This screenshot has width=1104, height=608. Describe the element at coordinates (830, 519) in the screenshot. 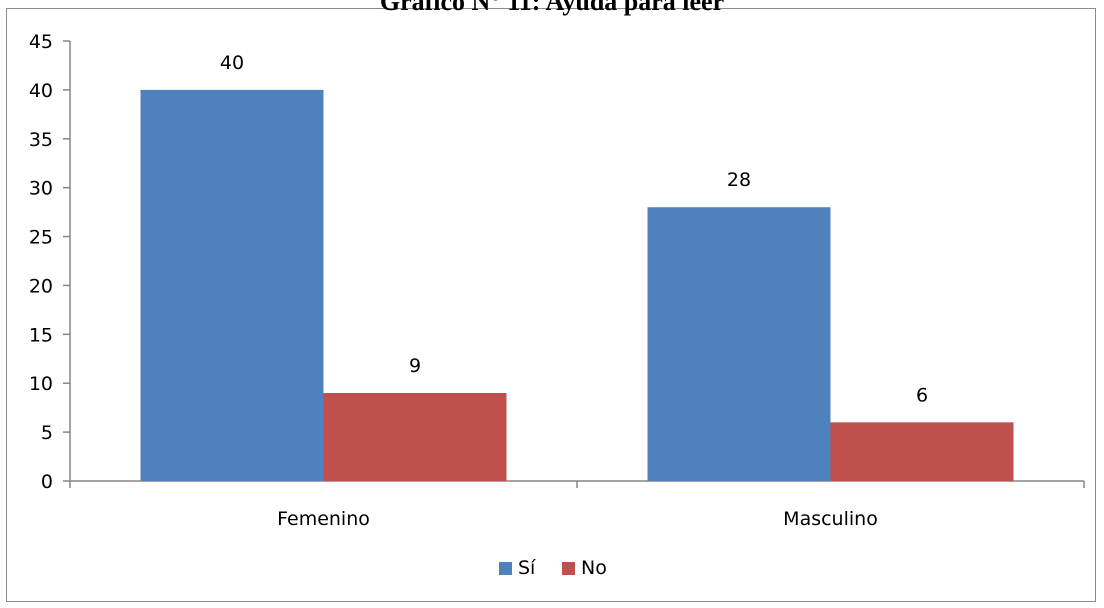

I see `x-category-label: Masculino` at that location.